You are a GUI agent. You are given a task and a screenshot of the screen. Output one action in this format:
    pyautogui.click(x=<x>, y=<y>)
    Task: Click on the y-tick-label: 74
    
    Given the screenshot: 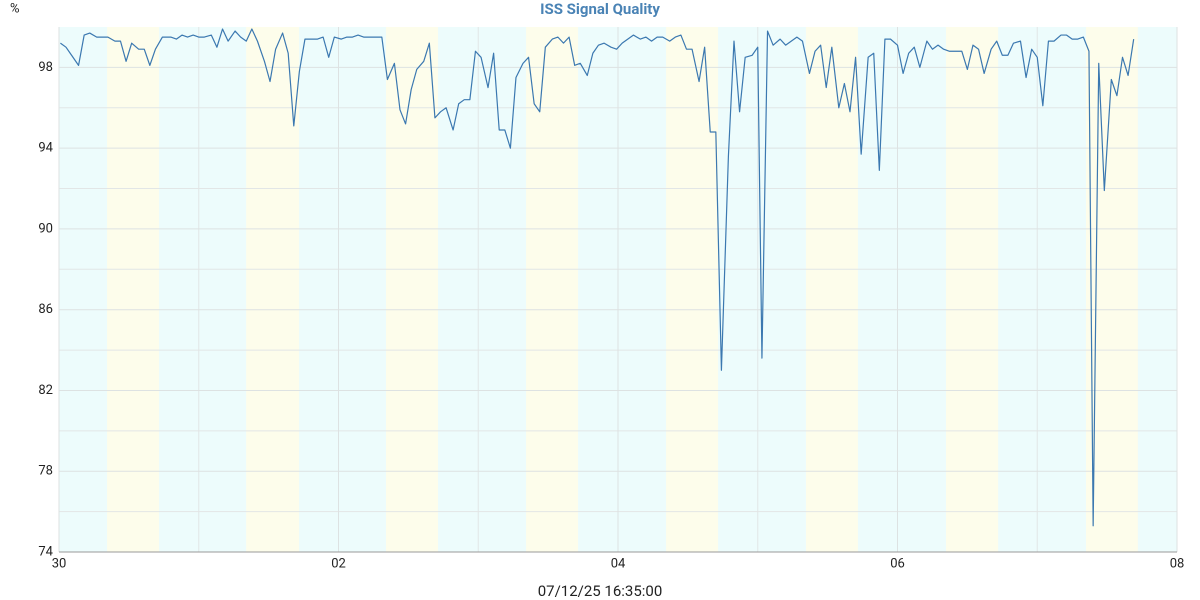 What is the action you would take?
    pyautogui.click(x=45, y=551)
    